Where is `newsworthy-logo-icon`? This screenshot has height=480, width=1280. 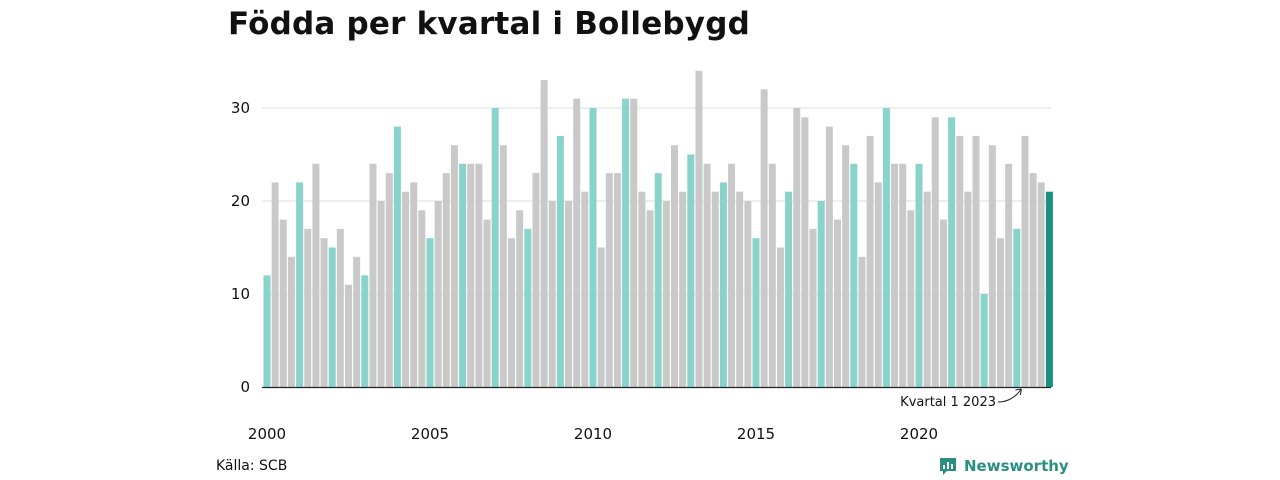
newsworthy-logo-icon is located at coordinates (948, 466).